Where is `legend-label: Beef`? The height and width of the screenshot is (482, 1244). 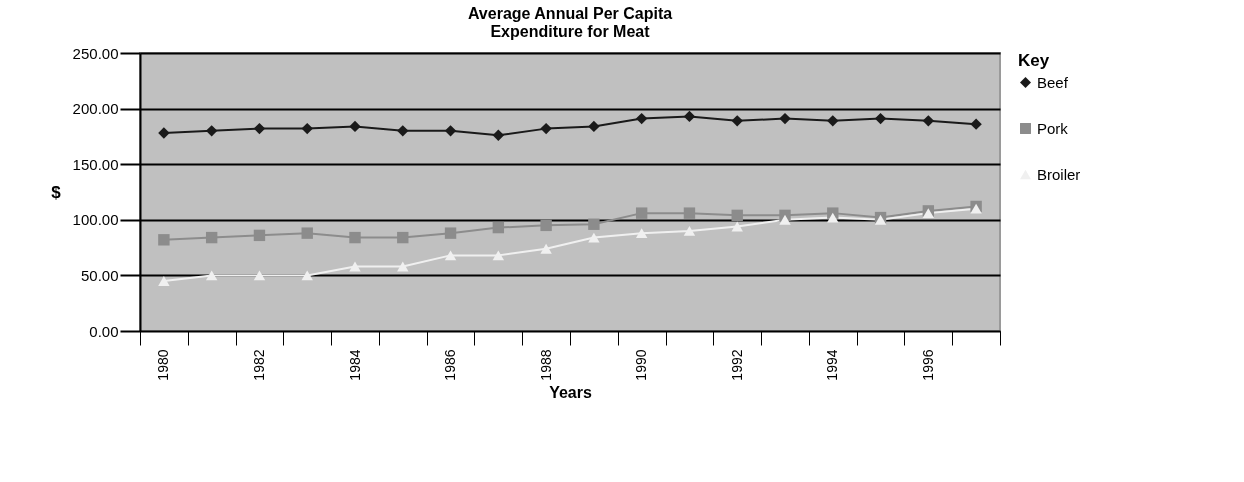 legend-label: Beef is located at coordinates (1053, 82).